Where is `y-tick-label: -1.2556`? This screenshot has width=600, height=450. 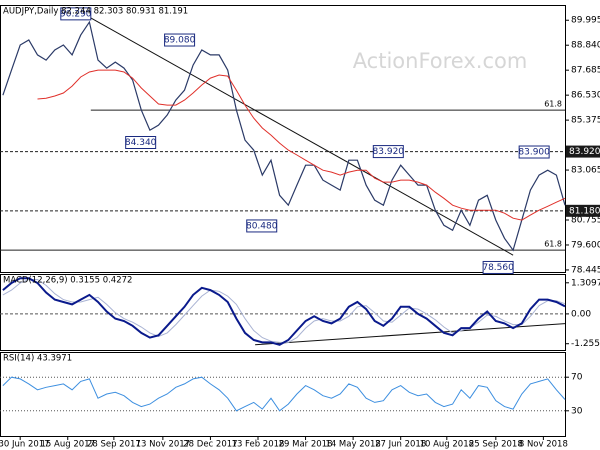 y-tick-label: -1.2556 is located at coordinates (585, 344).